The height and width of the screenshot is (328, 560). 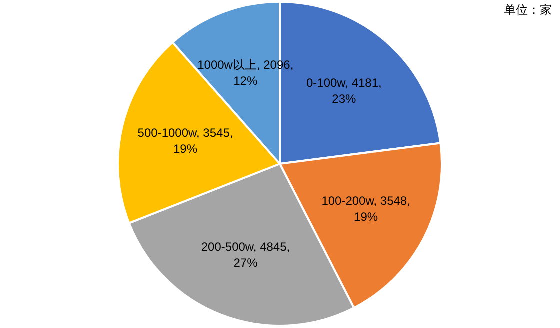 I want to click on text: 单位：家, so click(x=528, y=10).